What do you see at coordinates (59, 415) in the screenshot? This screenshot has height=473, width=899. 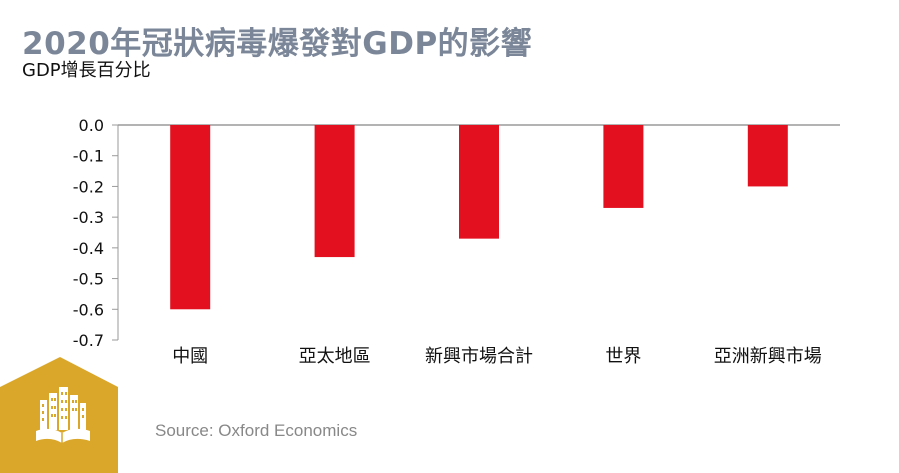 I see `city-book-icon` at bounding box center [59, 415].